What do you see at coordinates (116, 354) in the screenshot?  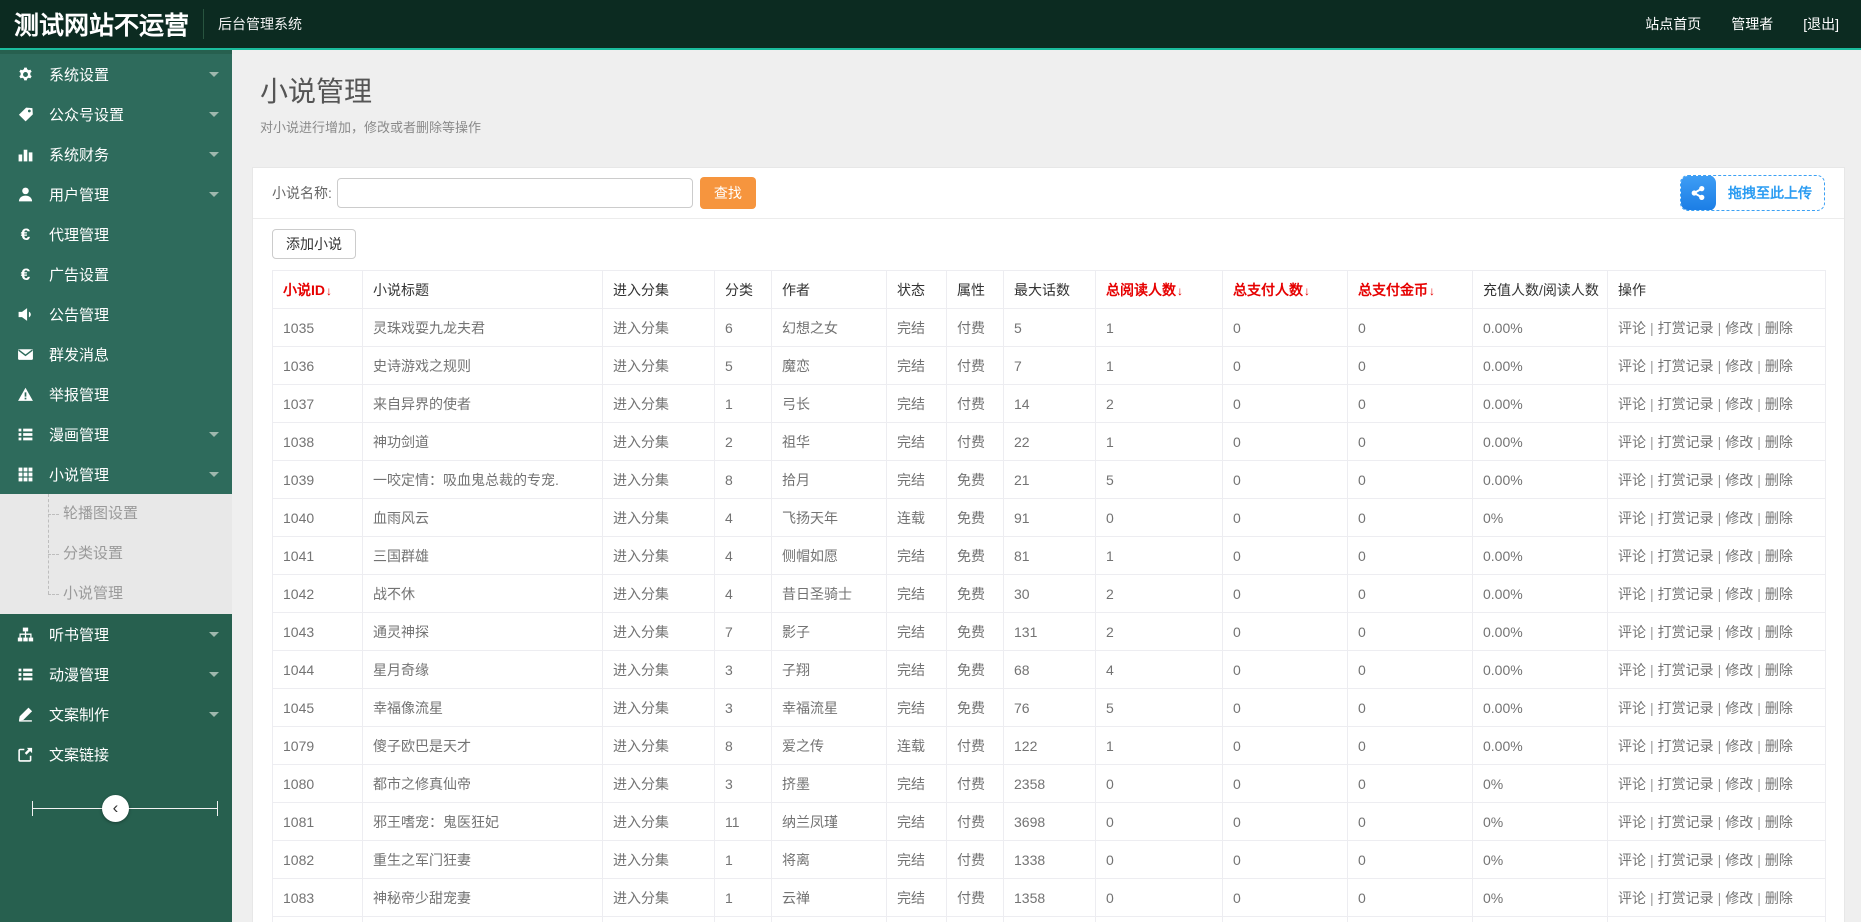 I see `sidebar-item-mass-message: 群发消息` at bounding box center [116, 354].